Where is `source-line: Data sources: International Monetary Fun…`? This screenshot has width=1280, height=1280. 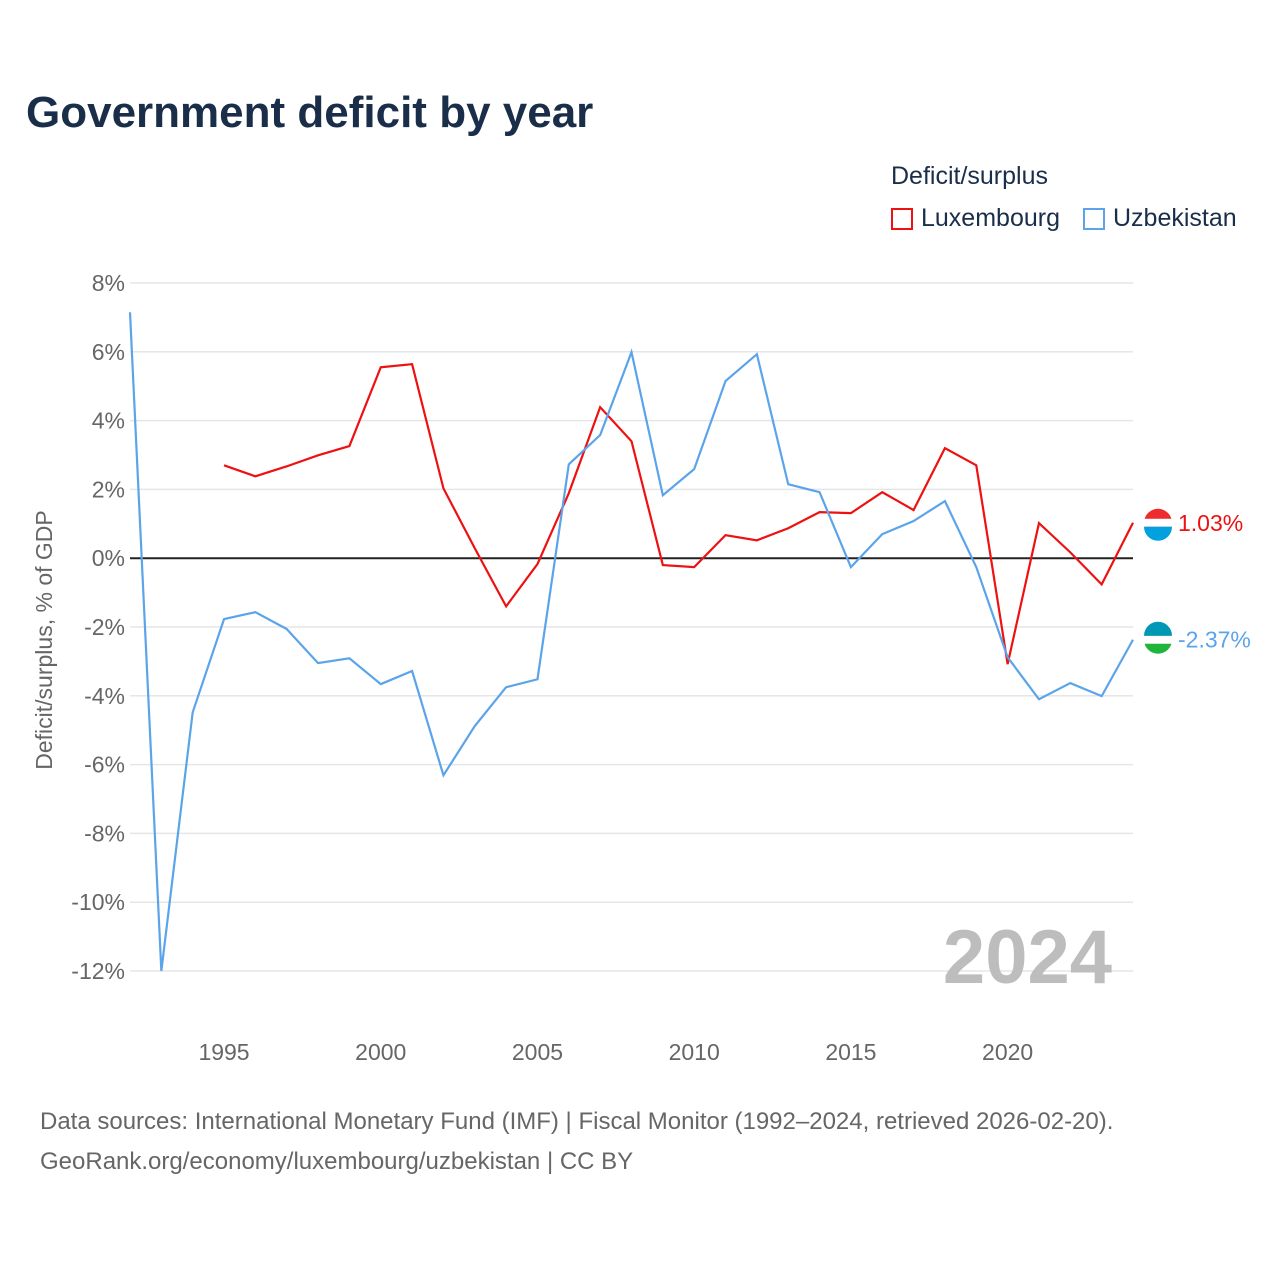 source-line: Data sources: International Monetary Fun… is located at coordinates (577, 1121).